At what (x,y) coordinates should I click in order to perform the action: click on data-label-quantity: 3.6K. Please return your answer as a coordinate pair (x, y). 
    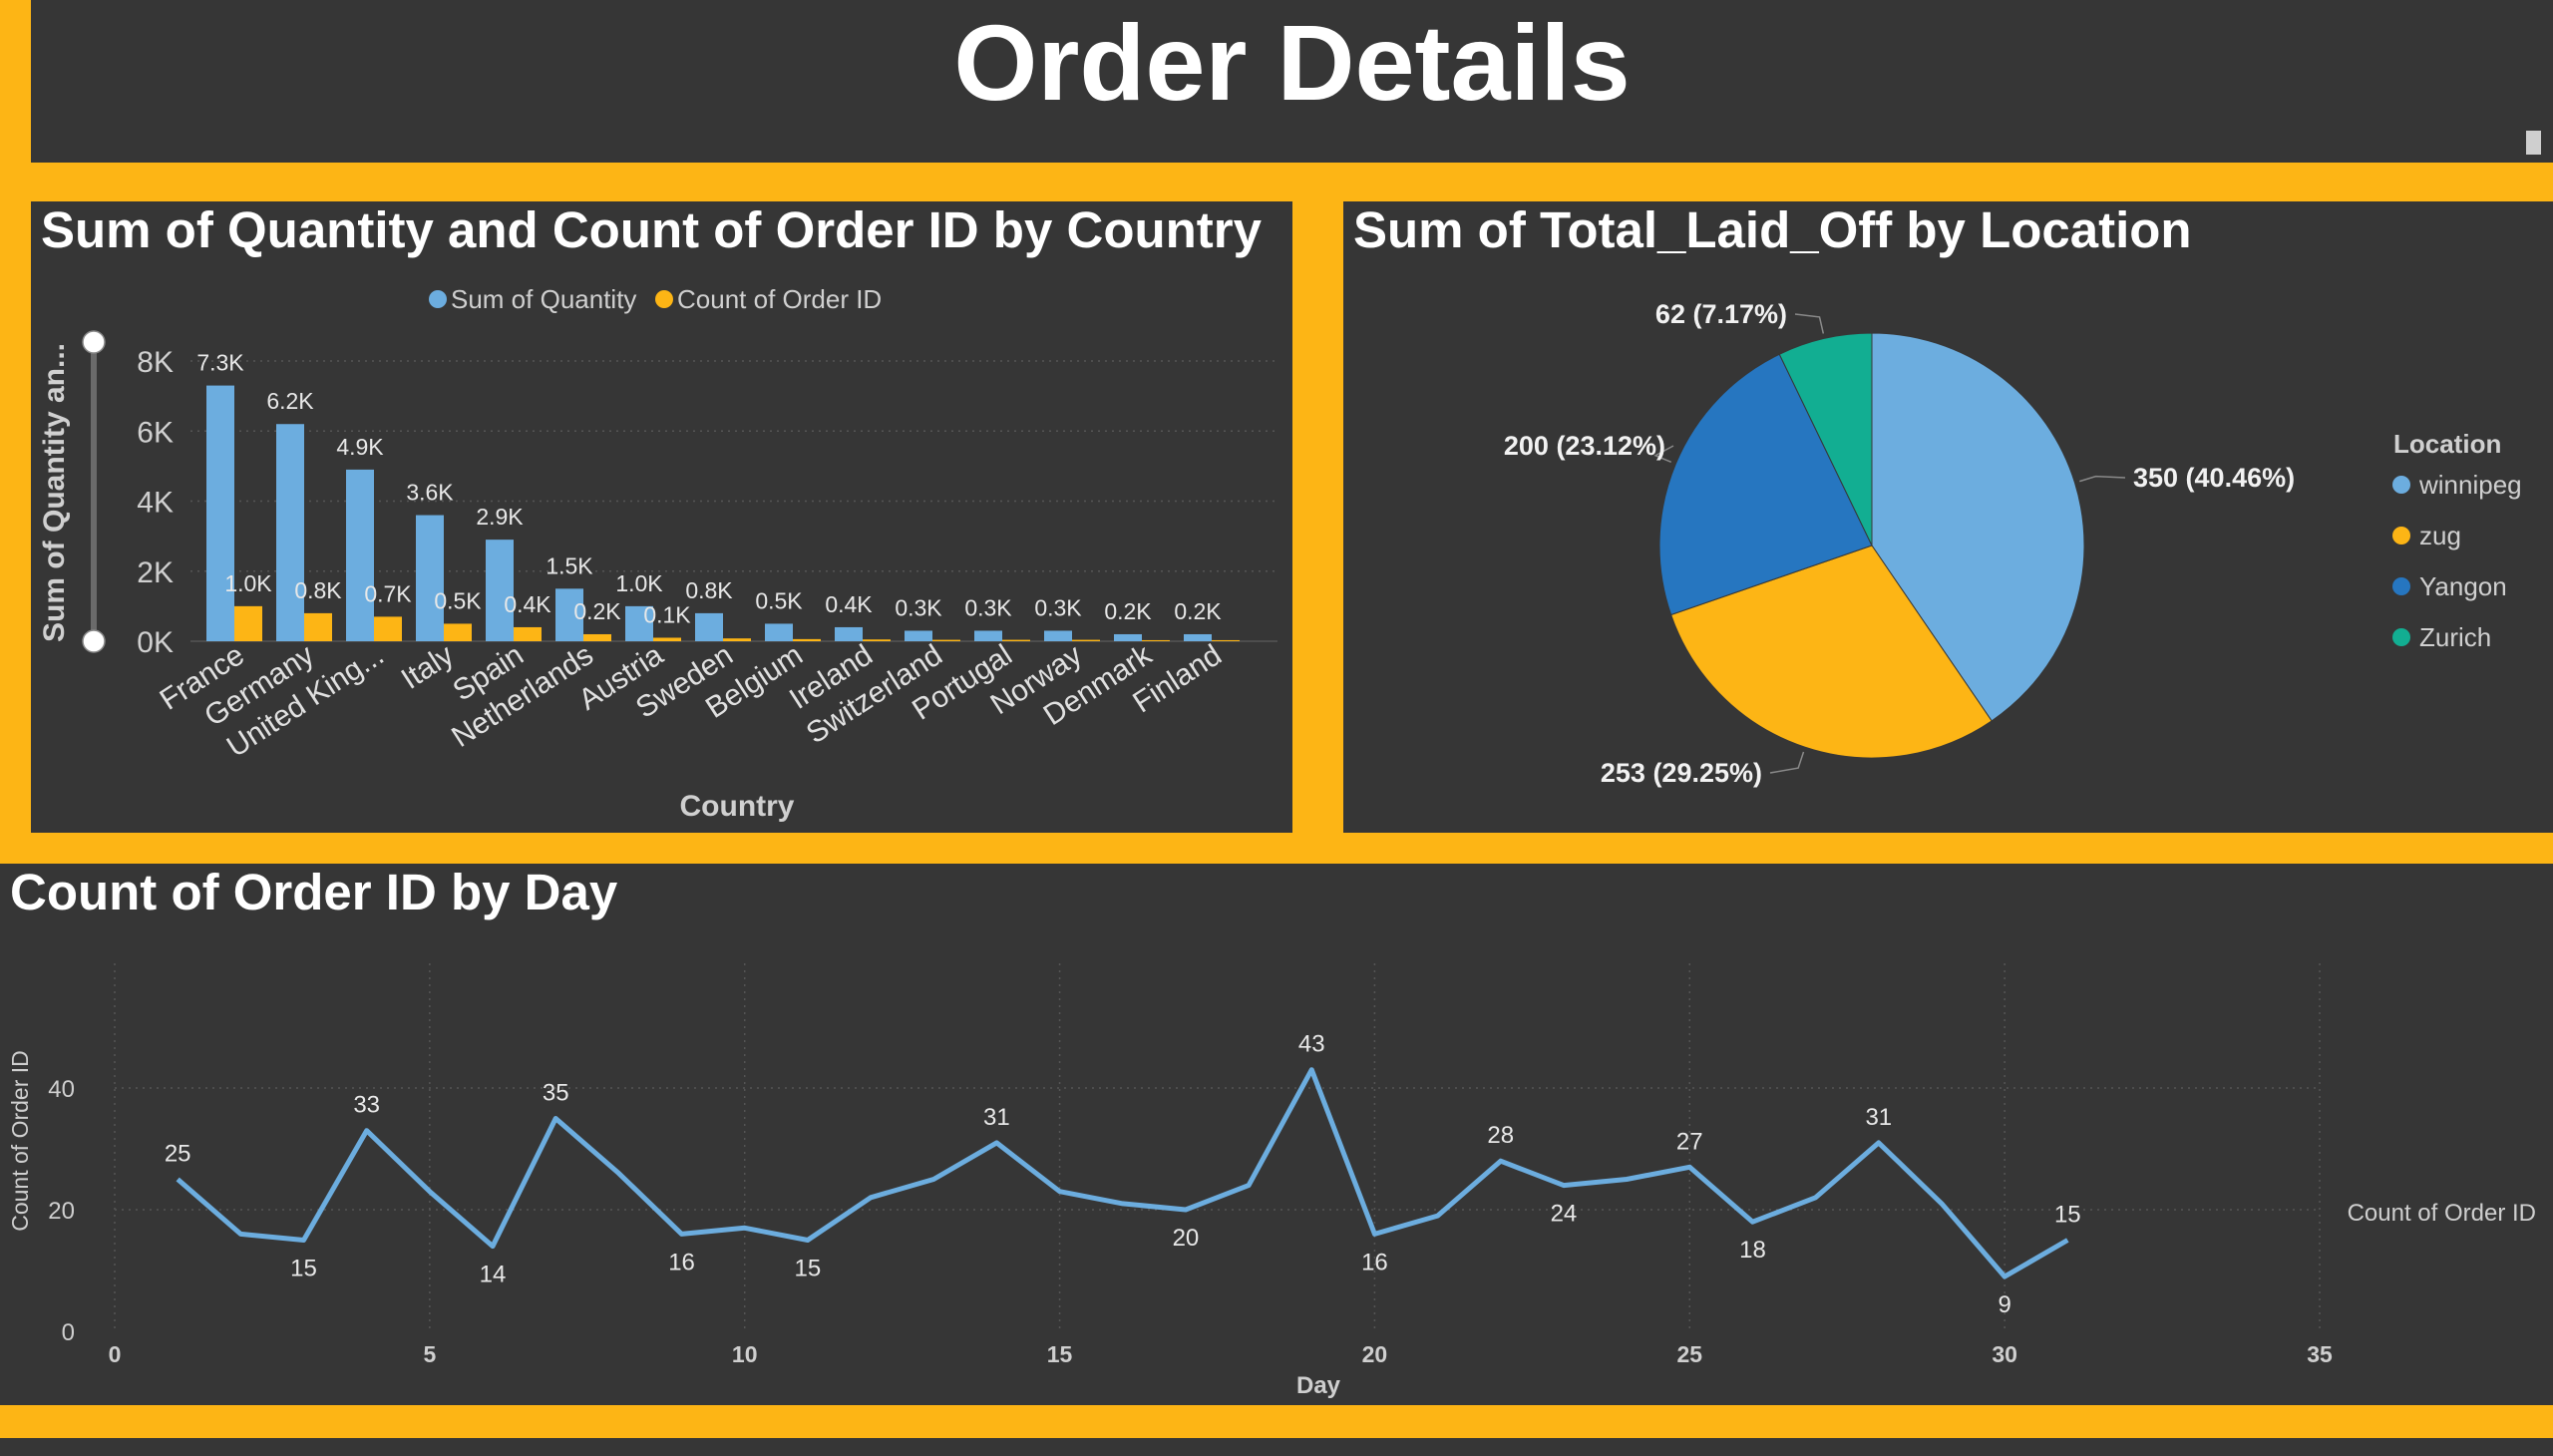
    Looking at the image, I should click on (430, 493).